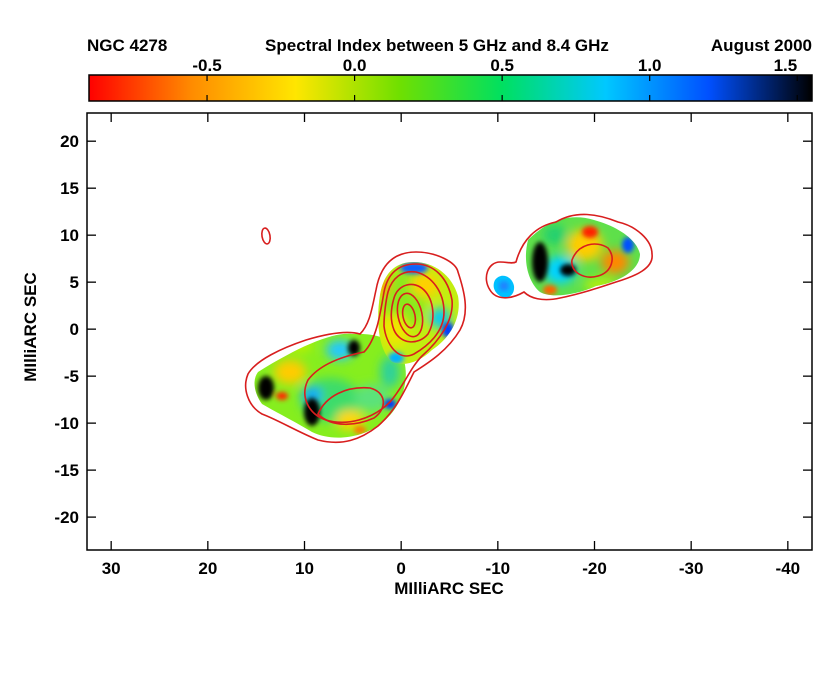 Image resolution: width=830 pixels, height=692 pixels. What do you see at coordinates (437, 45) in the screenshot?
I see `chart-title: Spectral Index between 5 GHz and 8.4 GHz` at bounding box center [437, 45].